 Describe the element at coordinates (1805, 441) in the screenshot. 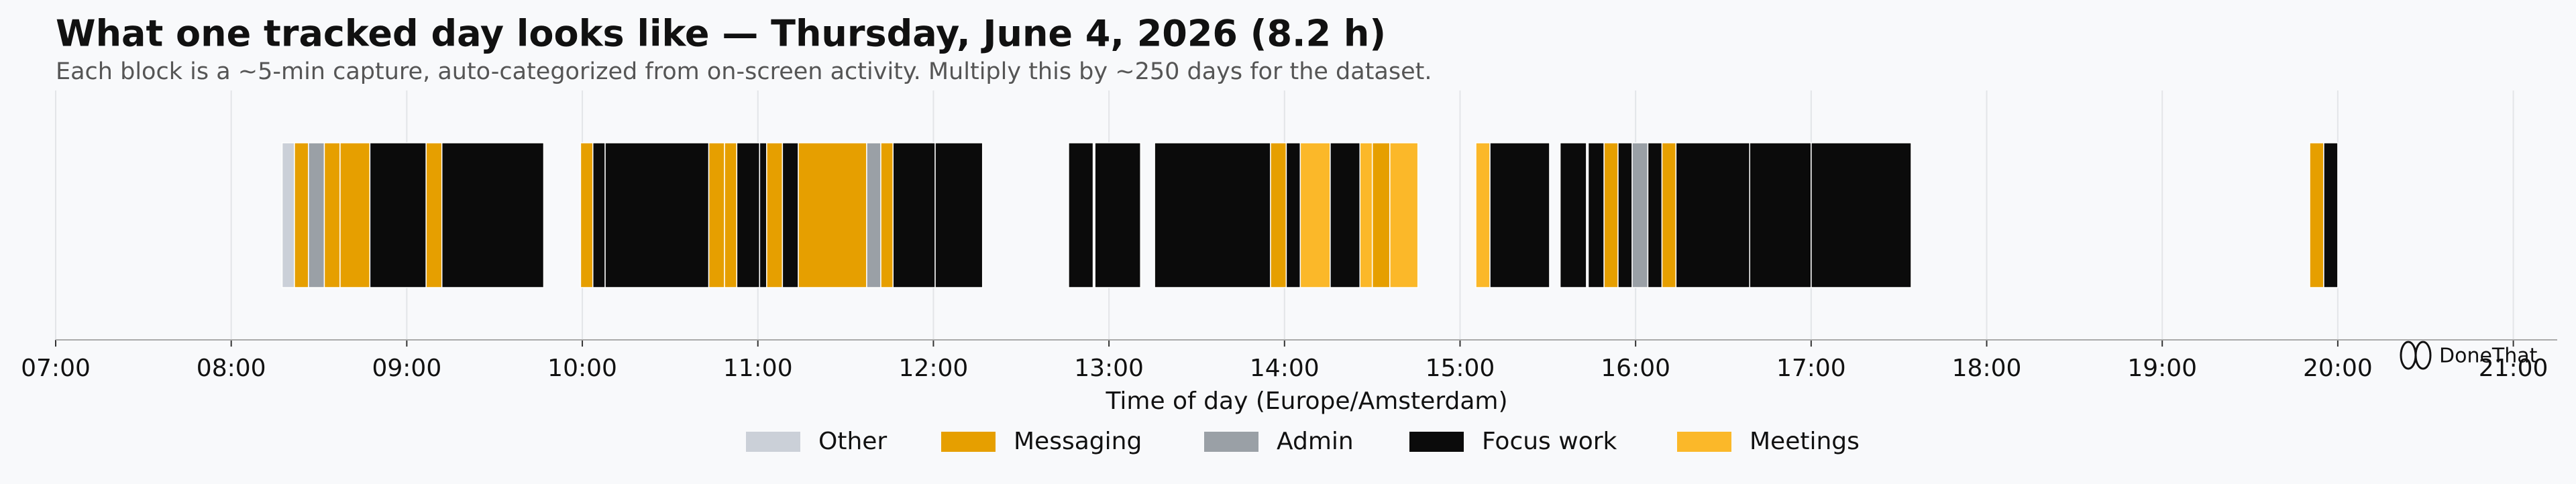

I see `legend-label: Meetings` at that location.